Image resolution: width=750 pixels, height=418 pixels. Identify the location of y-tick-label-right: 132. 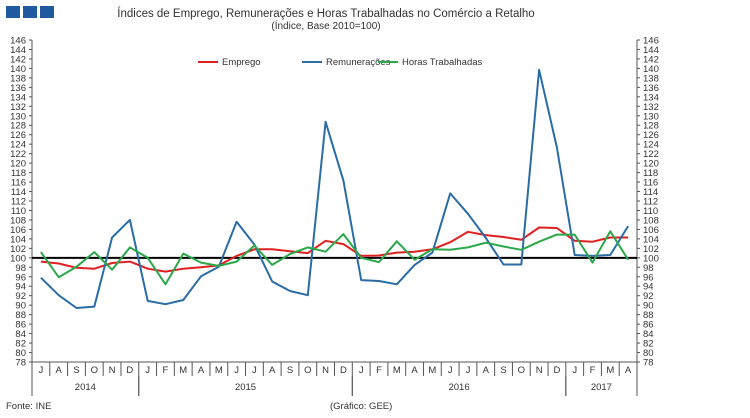
(651, 107).